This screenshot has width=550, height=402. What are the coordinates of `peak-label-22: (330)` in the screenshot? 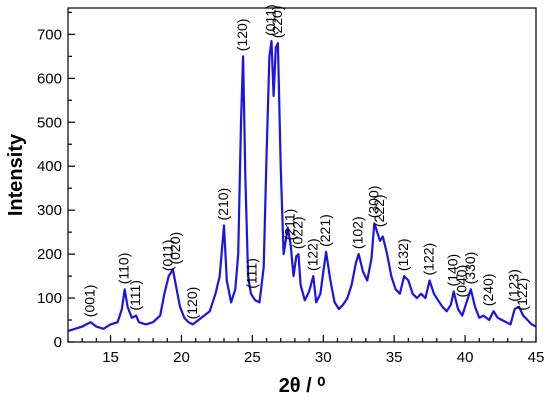 It's located at (470, 268).